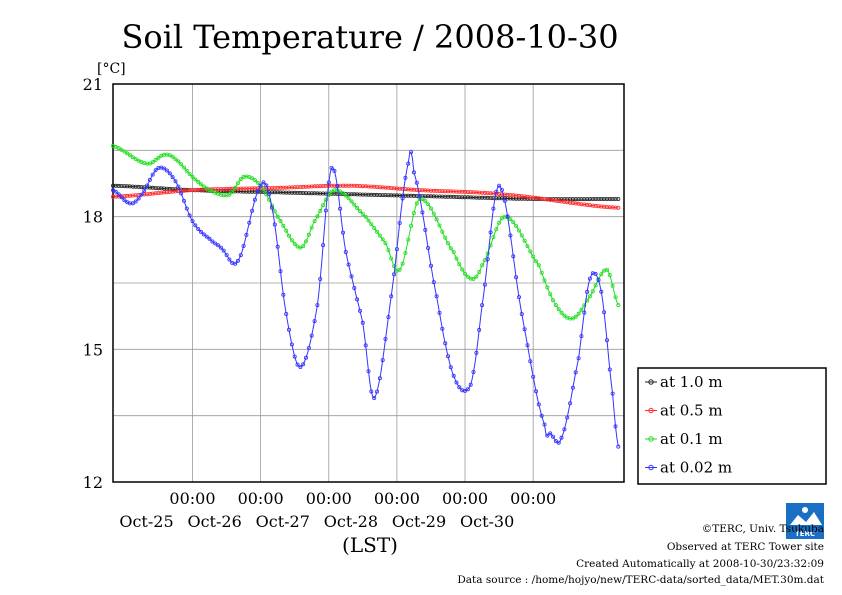  What do you see at coordinates (696, 468) in the screenshot?
I see `legend-label: at 0.02 m` at bounding box center [696, 468].